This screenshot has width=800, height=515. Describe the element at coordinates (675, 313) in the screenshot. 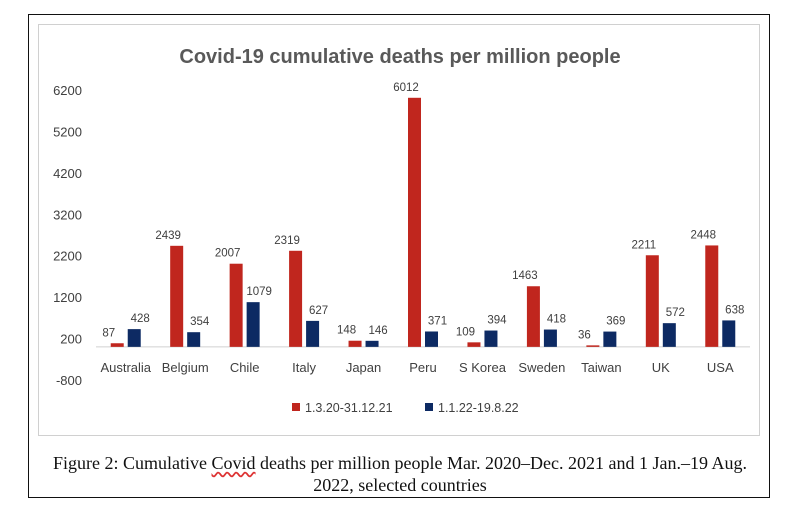

I see `data-label: 572` at that location.